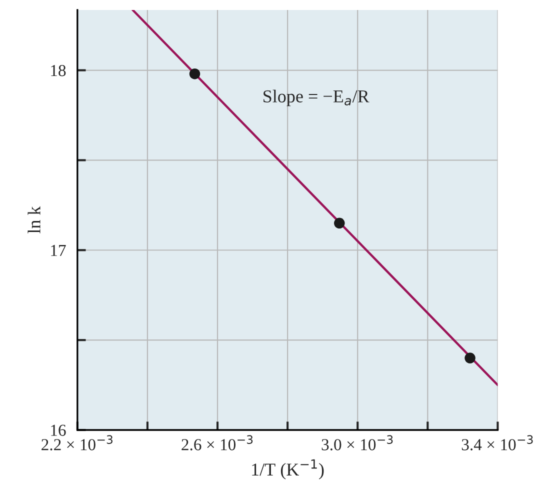  I want to click on x-tick-label: 2.2 × 10$^{−3}$, so click(77, 442).